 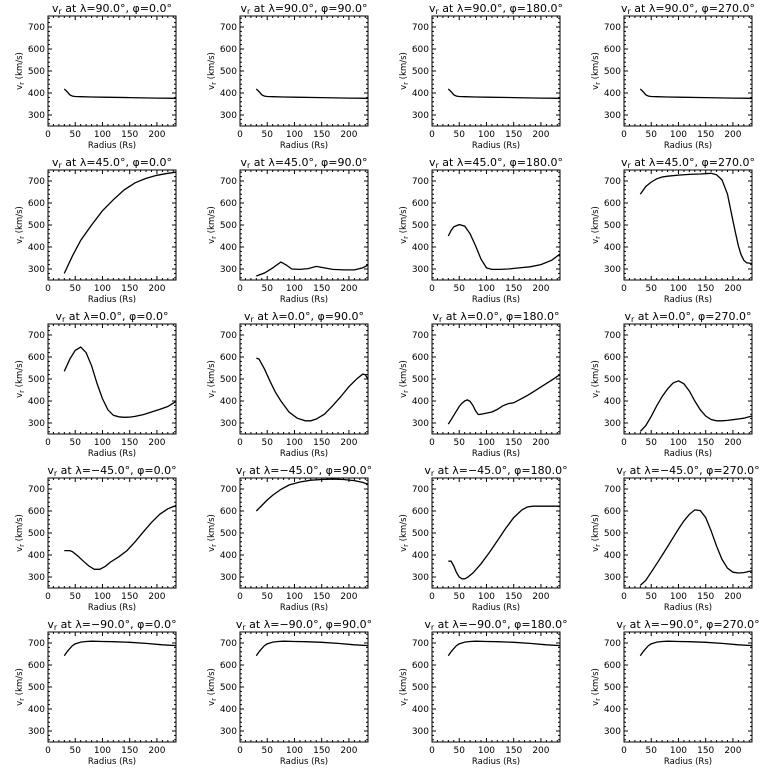 What do you see at coordinates (112, 163) in the screenshot?
I see `panel-title: vr at λ=45.0°, φ=0.0°` at bounding box center [112, 163].